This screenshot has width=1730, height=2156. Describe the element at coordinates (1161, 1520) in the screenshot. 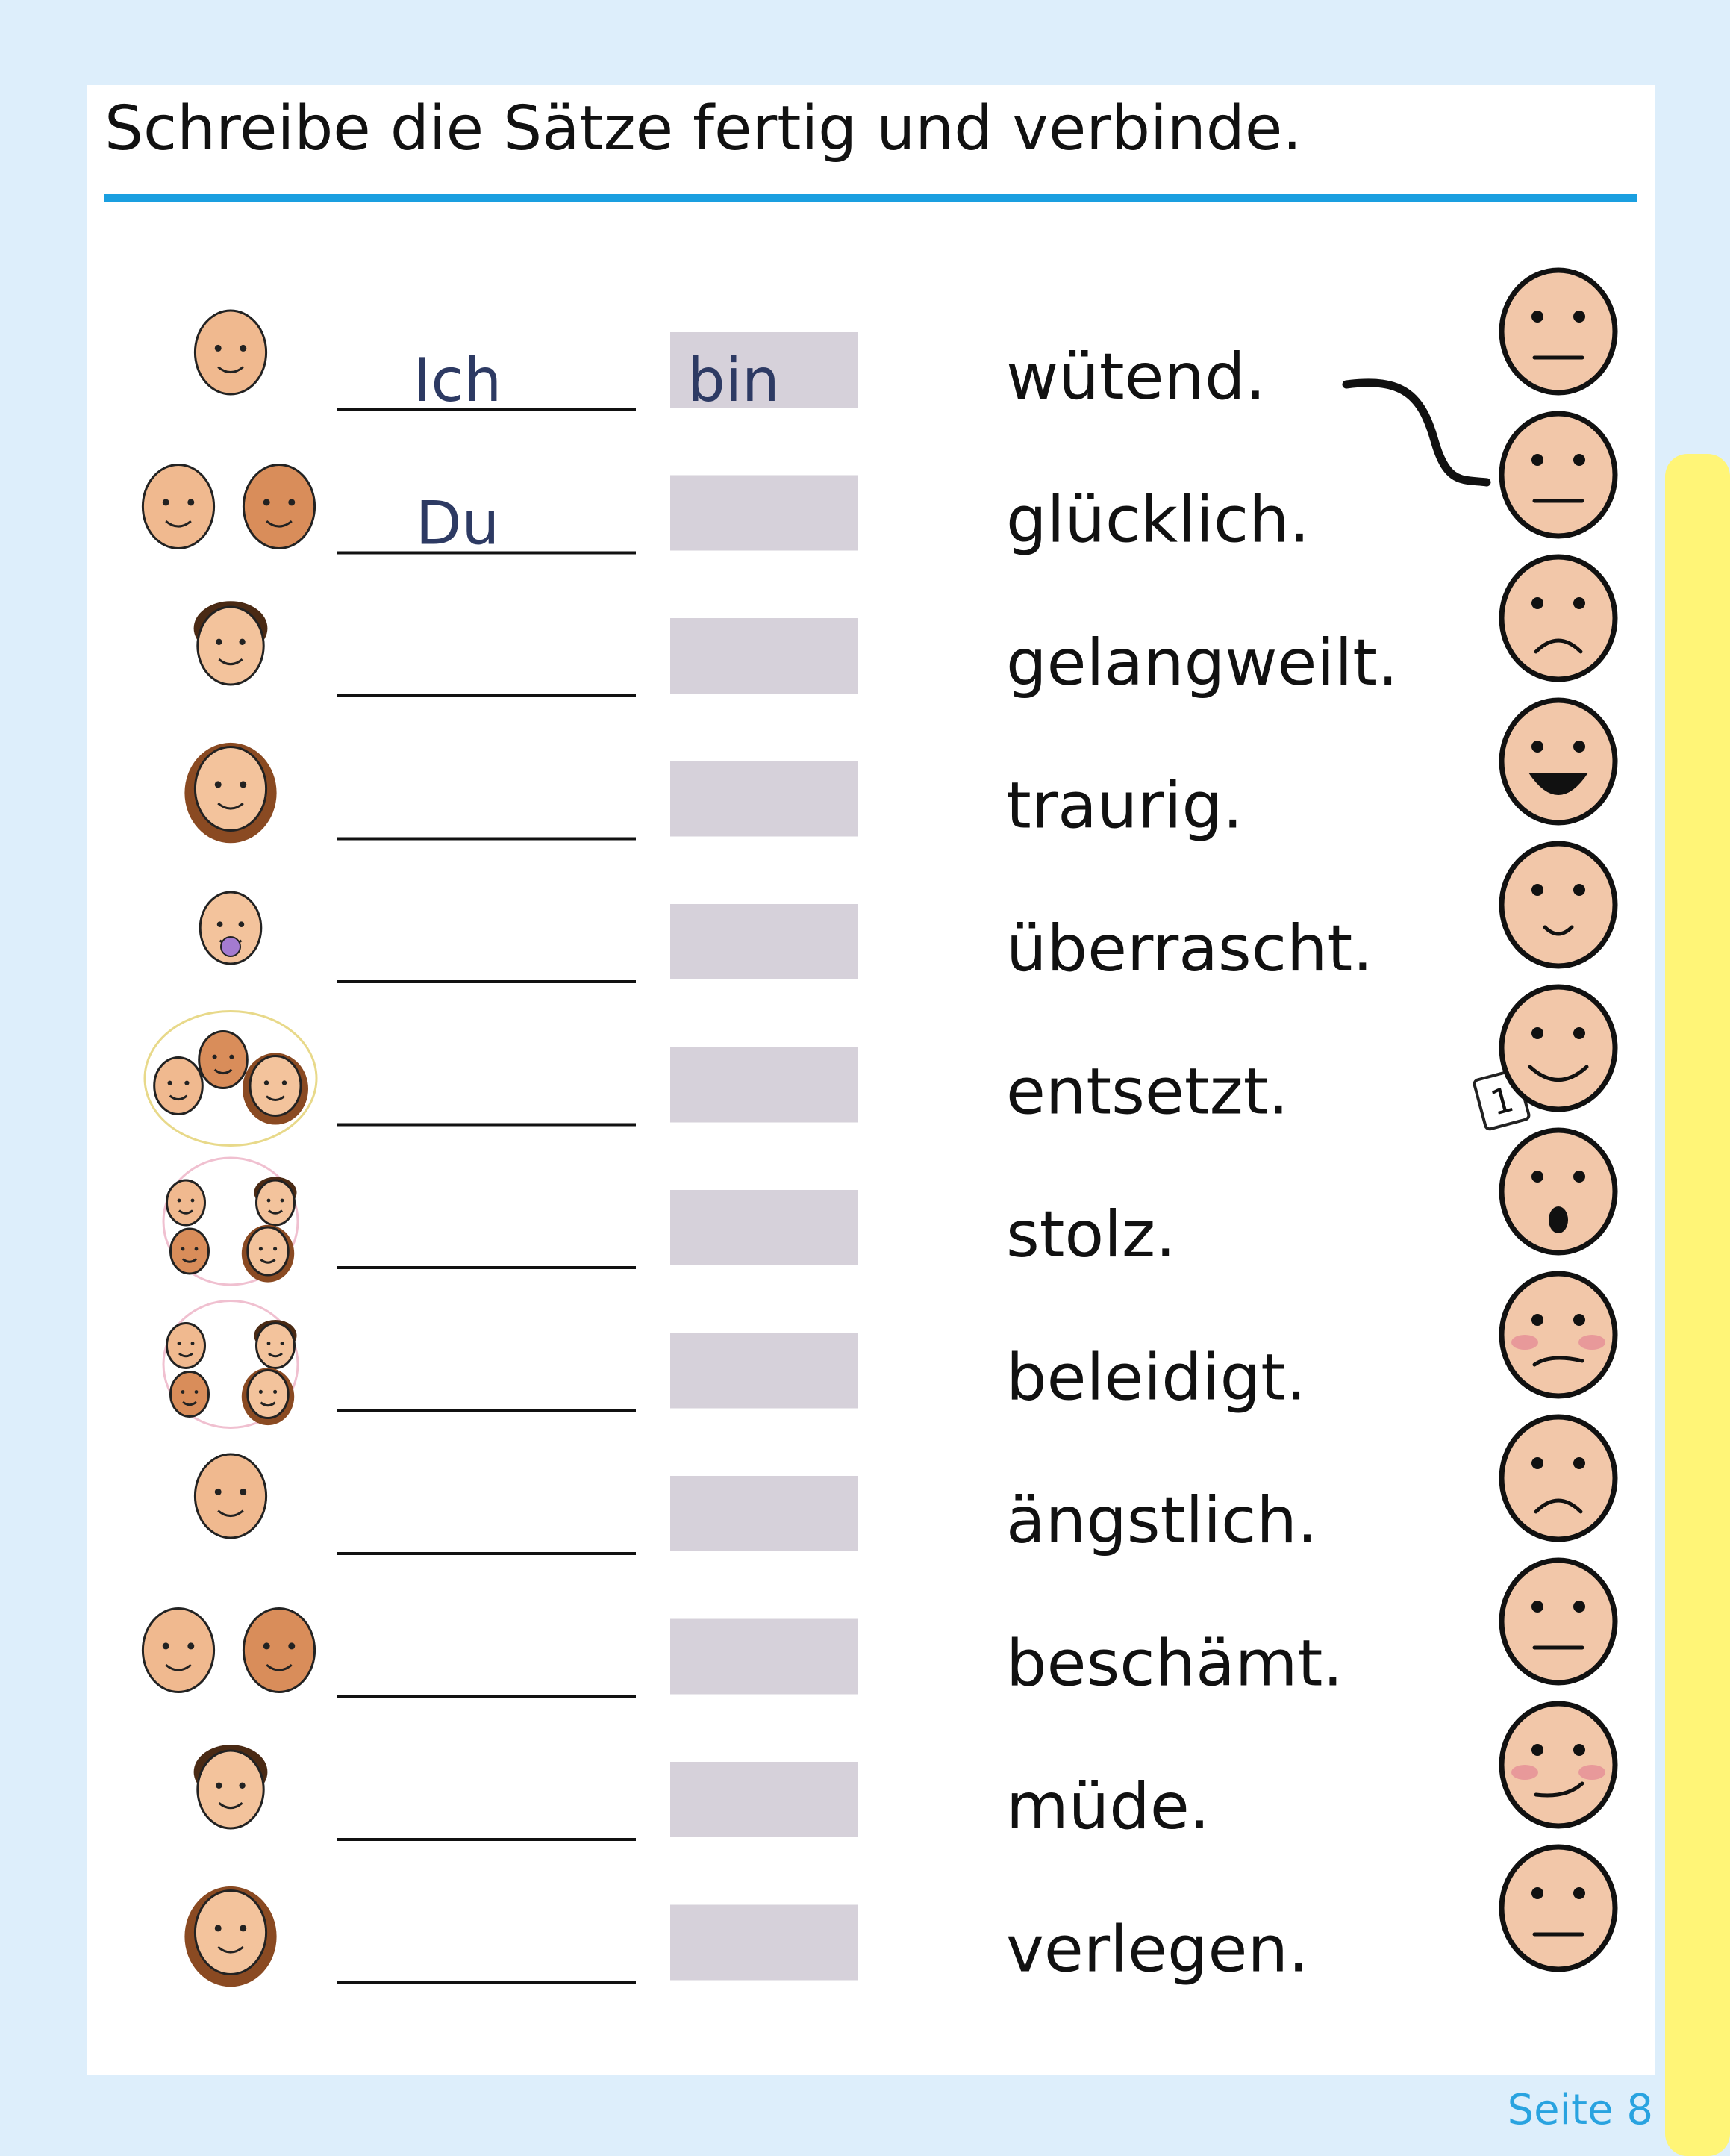

I see `emotion-word: ängstlich.` at that location.